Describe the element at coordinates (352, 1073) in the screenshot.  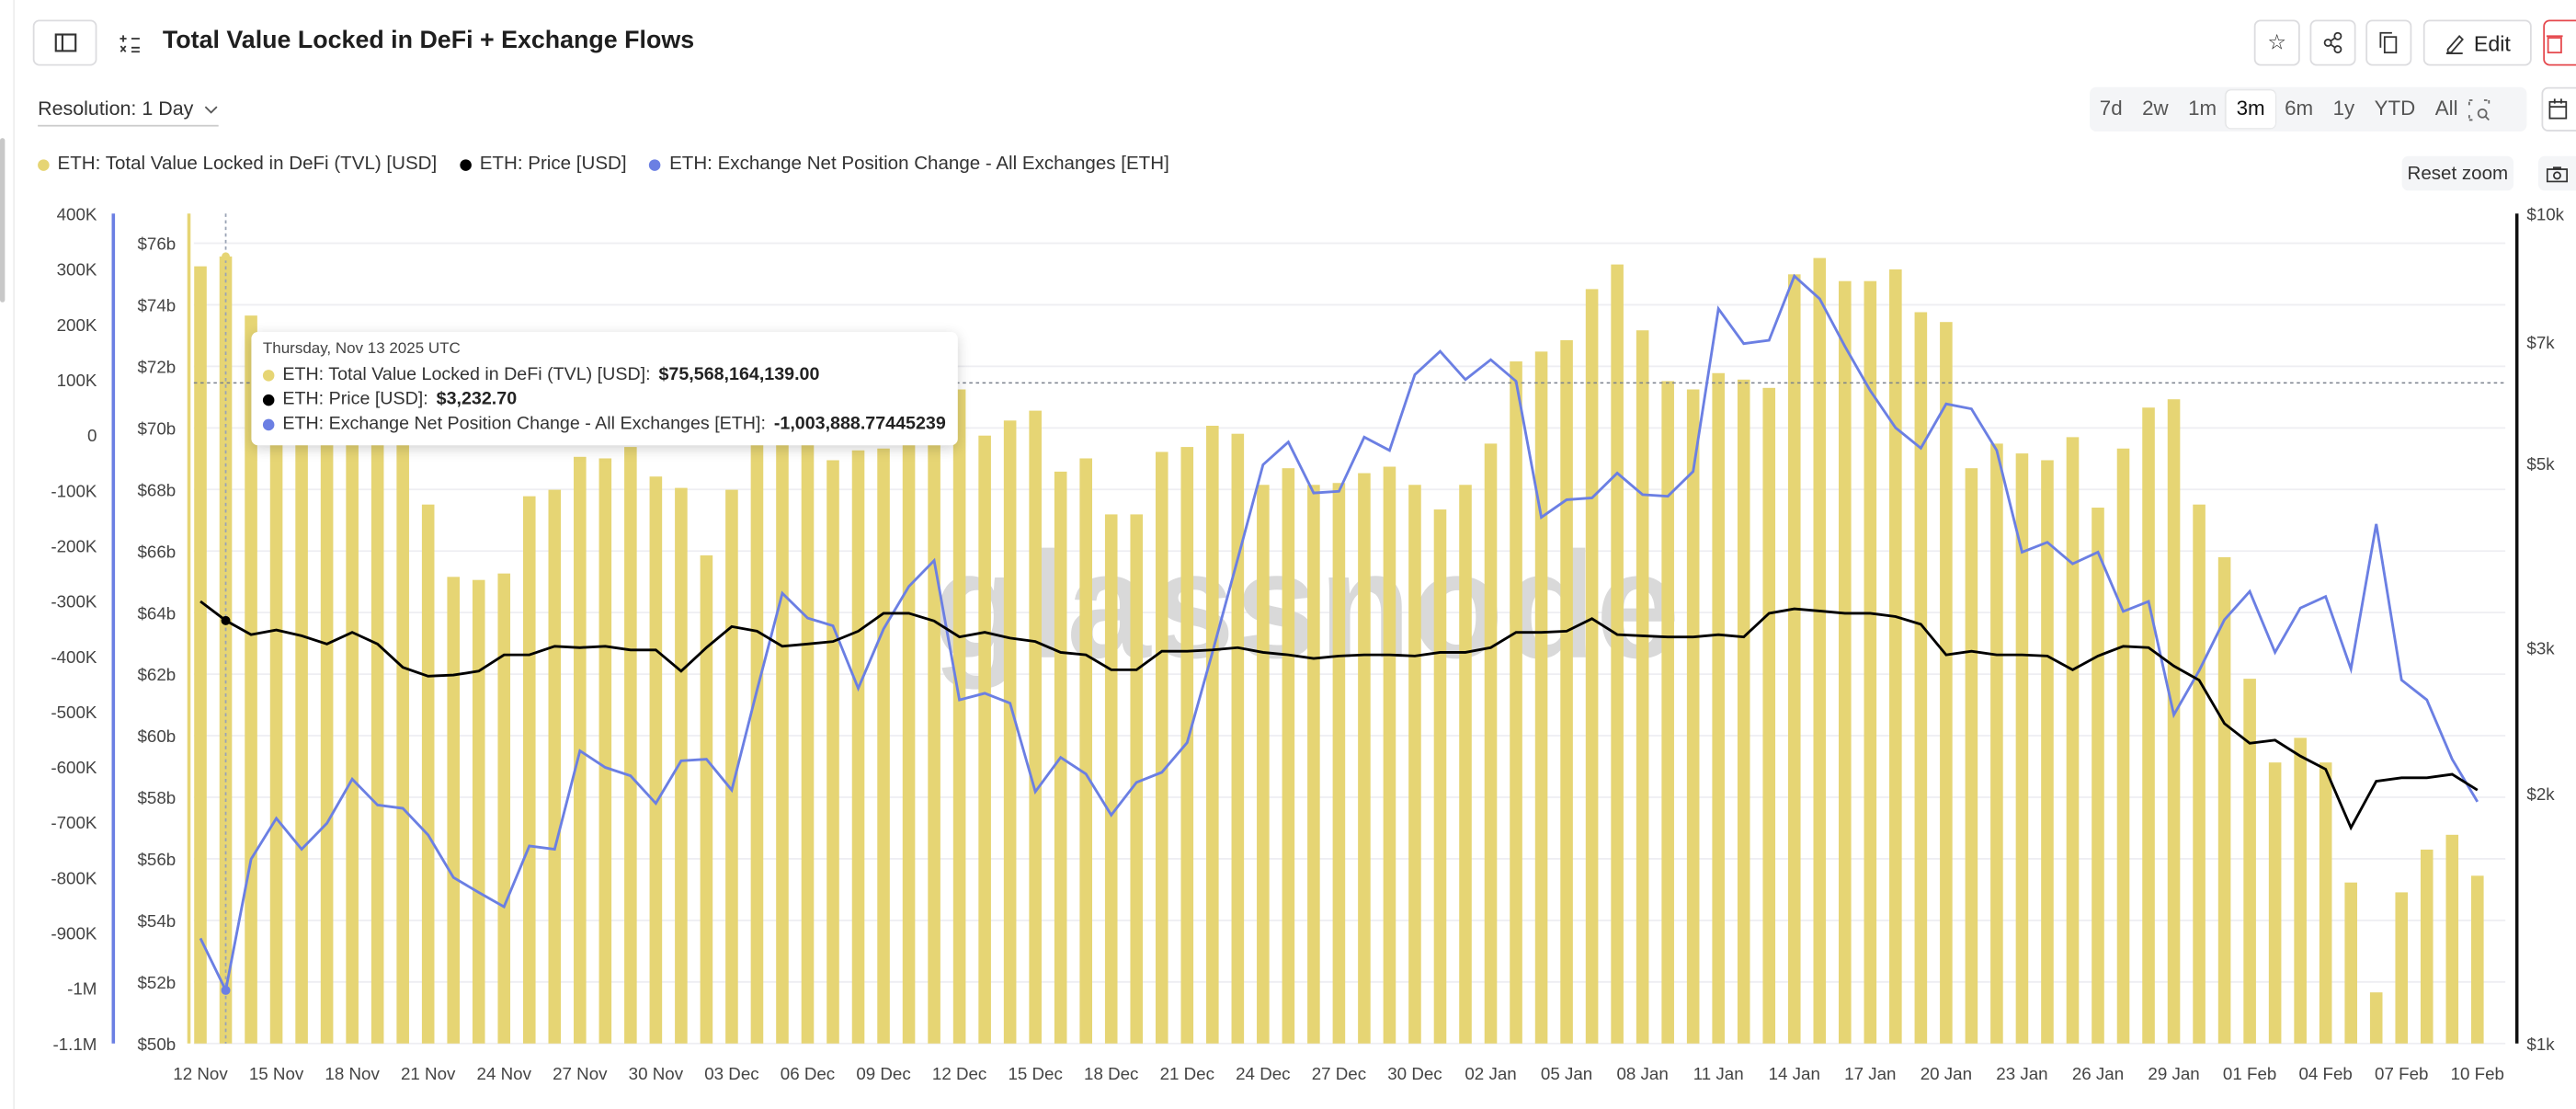
I see `x-tick-label: 18 Nov` at that location.